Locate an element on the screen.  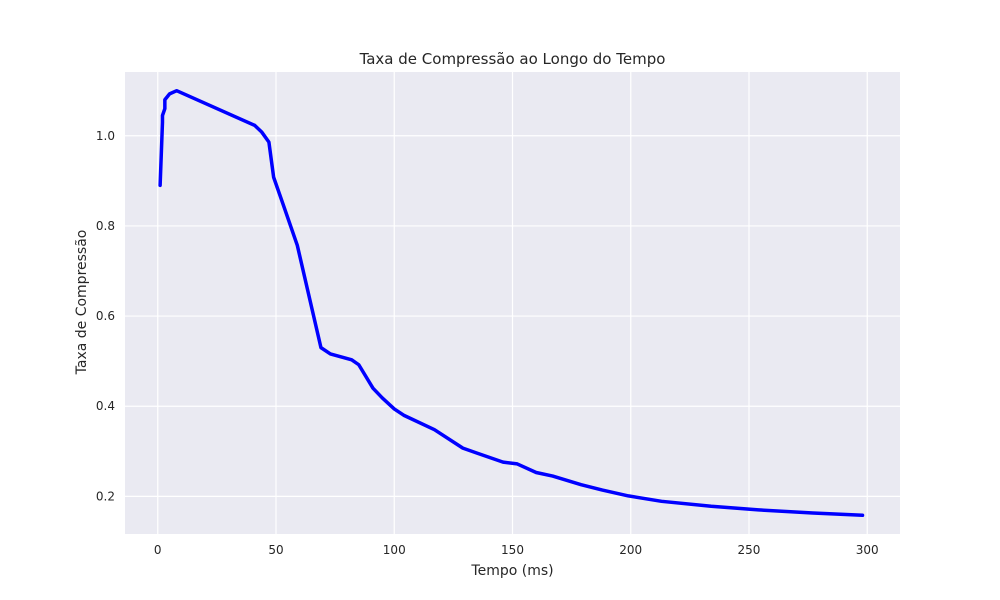
chart-title: Taxa de Compressão ao Longo do Tempo is located at coordinates (512, 59).